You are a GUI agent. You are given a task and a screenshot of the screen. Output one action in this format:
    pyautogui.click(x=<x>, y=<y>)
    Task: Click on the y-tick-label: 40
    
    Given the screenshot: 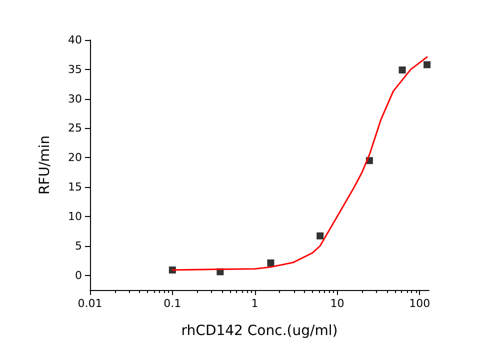 What is the action you would take?
    pyautogui.click(x=75, y=40)
    